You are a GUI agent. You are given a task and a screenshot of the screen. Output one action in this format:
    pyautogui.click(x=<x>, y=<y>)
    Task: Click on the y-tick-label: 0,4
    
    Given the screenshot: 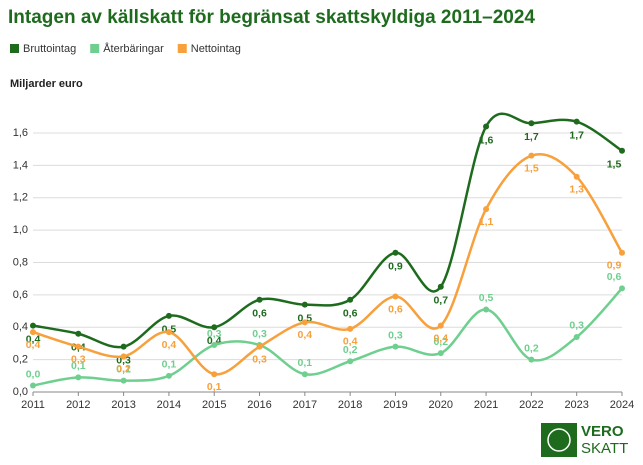 What is the action you would take?
    pyautogui.click(x=20, y=327)
    